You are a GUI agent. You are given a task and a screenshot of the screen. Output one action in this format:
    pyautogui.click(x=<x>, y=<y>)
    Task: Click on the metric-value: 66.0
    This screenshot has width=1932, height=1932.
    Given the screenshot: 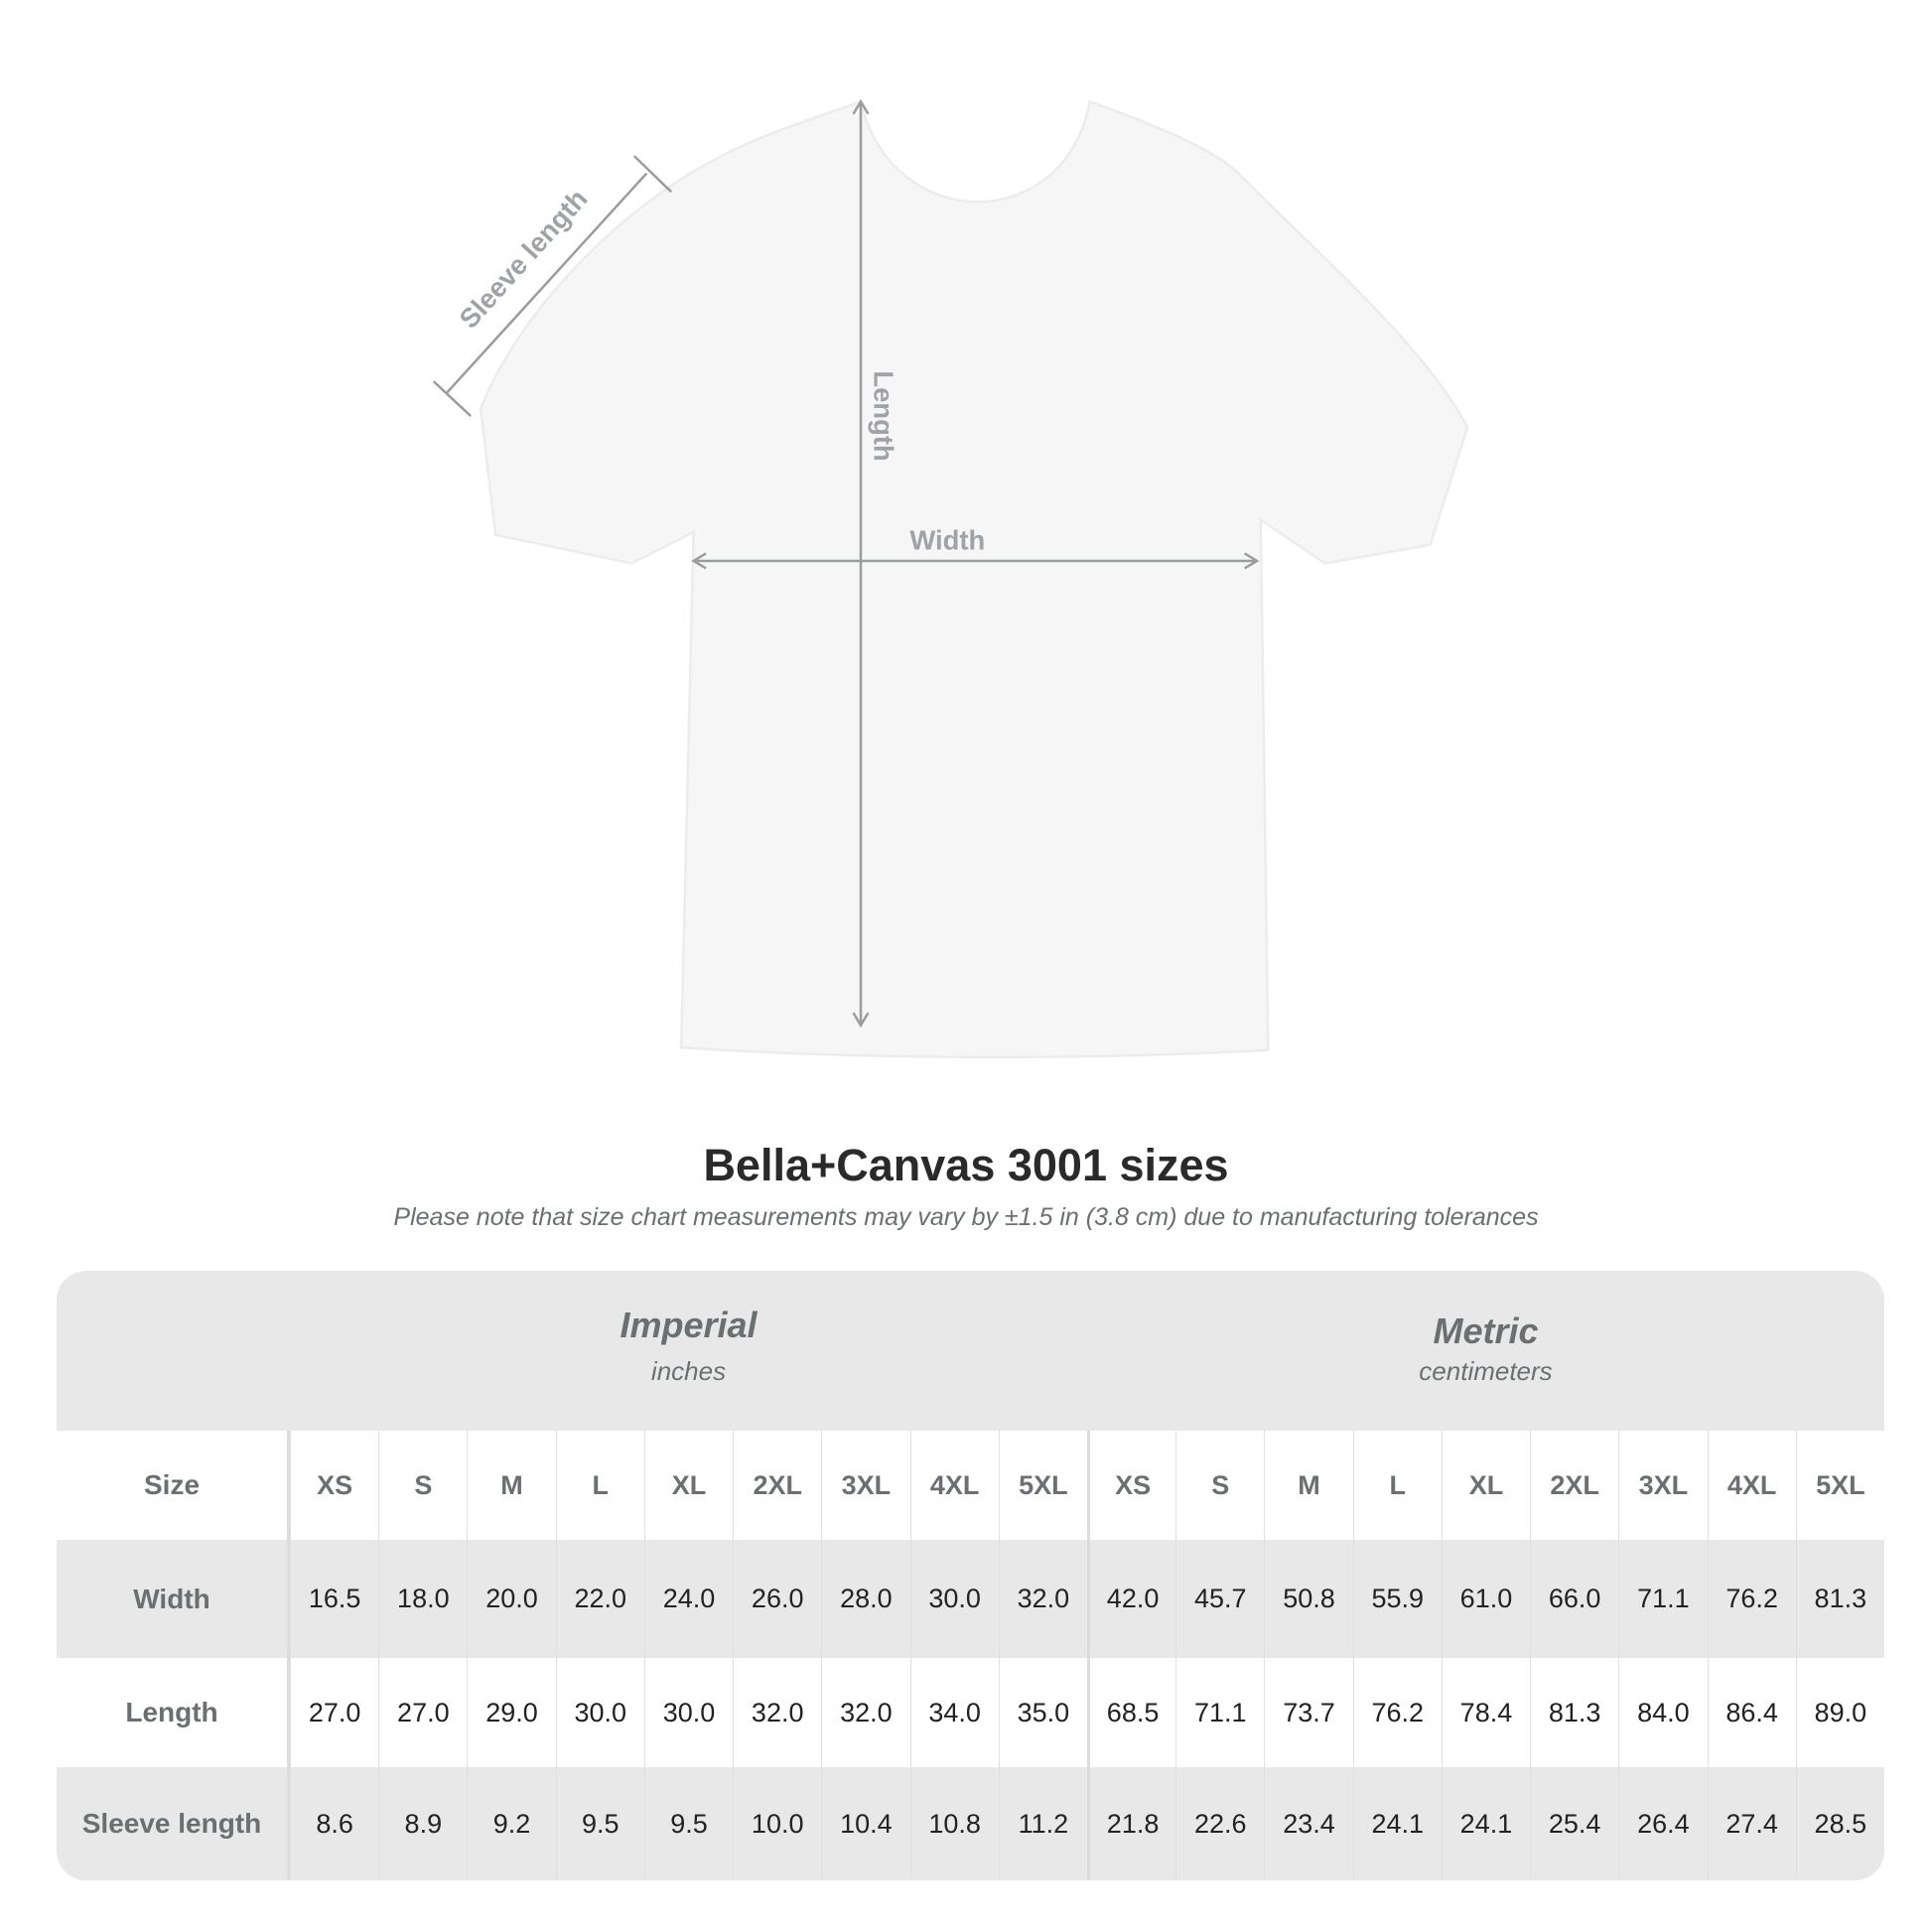 What is the action you would take?
    pyautogui.click(x=1574, y=1599)
    